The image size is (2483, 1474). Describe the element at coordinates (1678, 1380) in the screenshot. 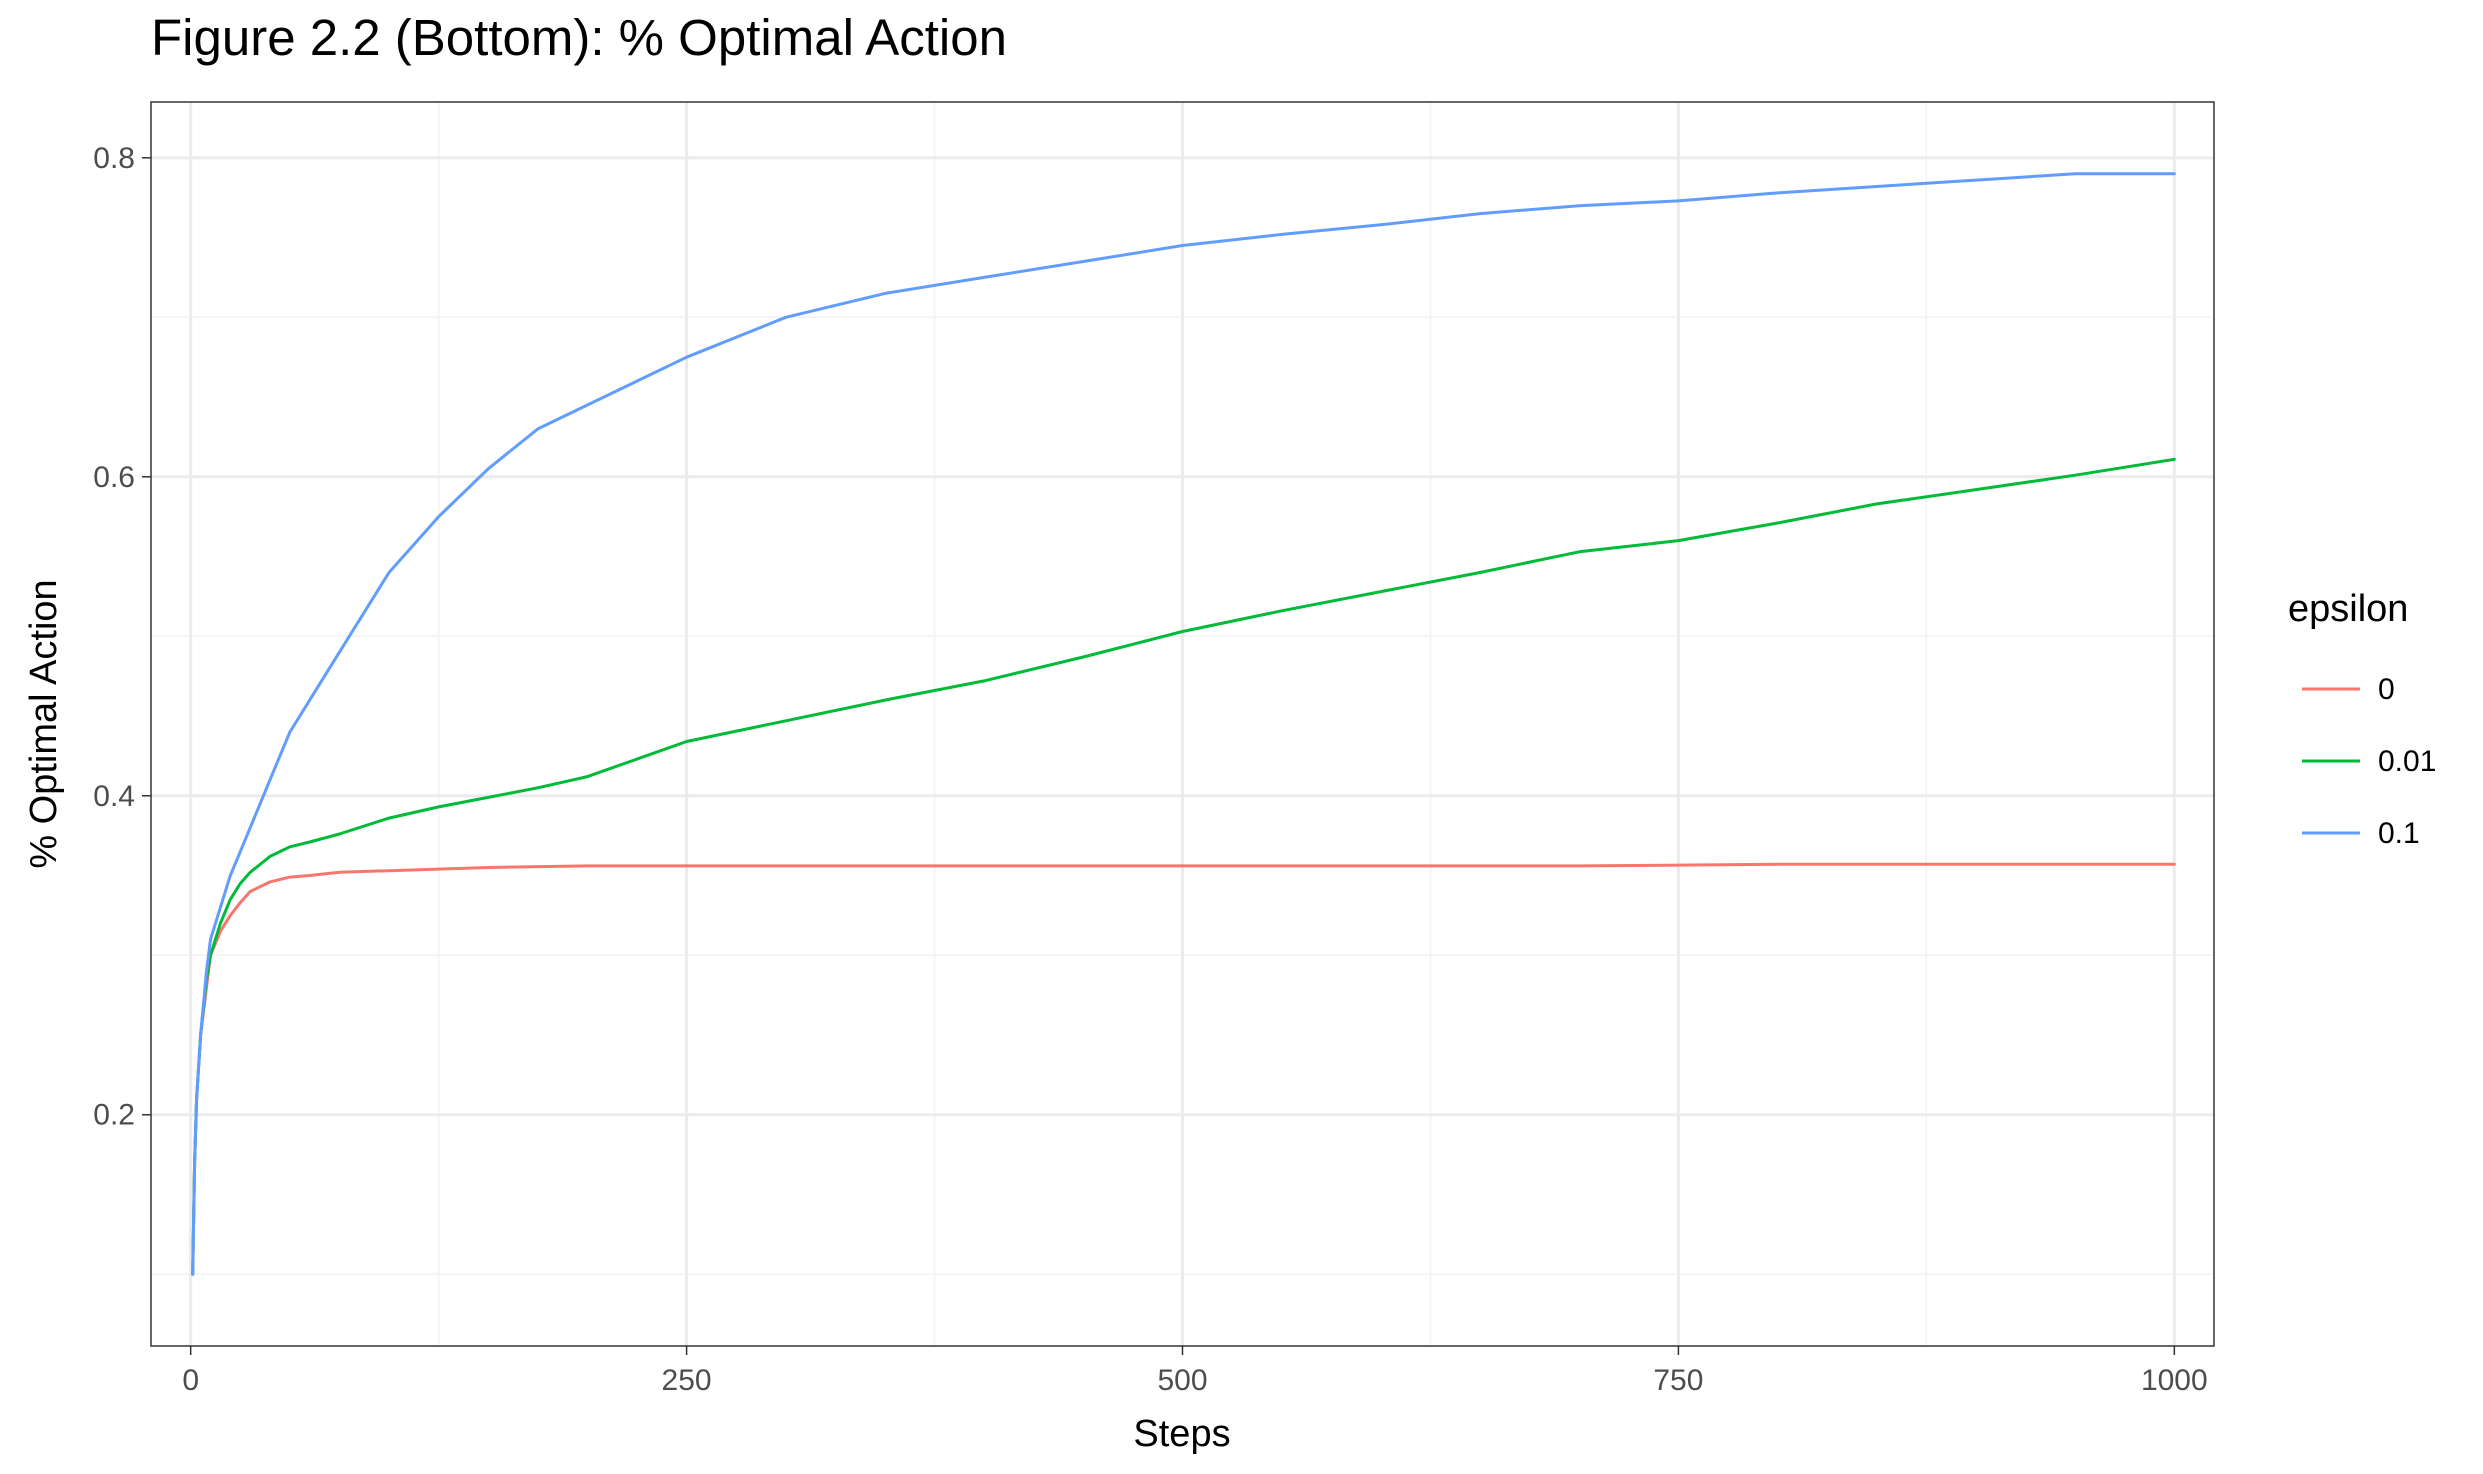

I see `x-tick-label: 750` at that location.